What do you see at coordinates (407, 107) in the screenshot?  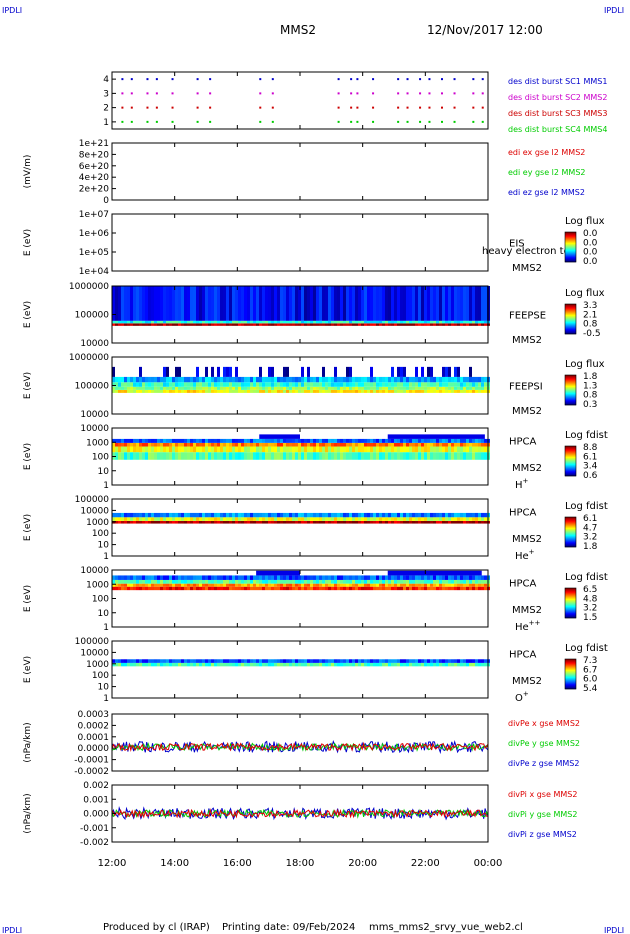 I see `burst-marker` at bounding box center [407, 107].